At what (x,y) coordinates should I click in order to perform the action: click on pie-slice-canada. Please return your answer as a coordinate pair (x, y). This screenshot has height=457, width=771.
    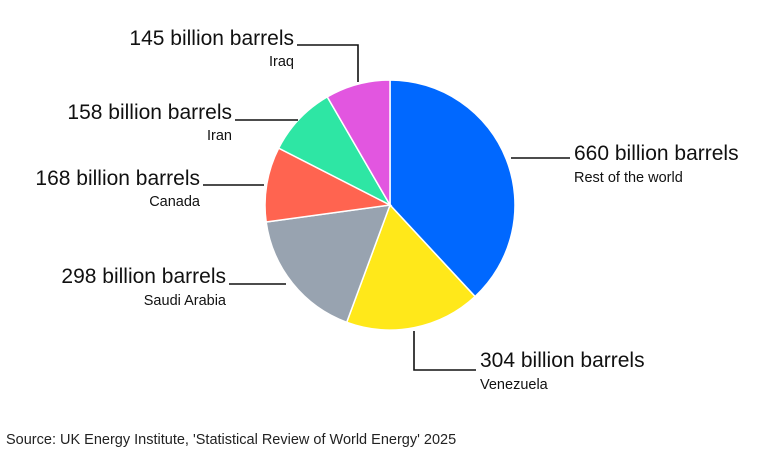
    Looking at the image, I should click on (328, 185).